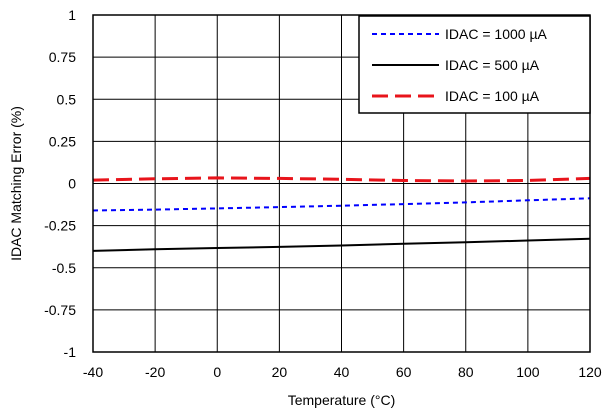 The height and width of the screenshot is (412, 606). What do you see at coordinates (72, 184) in the screenshot?
I see `y-tick-label: 0` at bounding box center [72, 184].